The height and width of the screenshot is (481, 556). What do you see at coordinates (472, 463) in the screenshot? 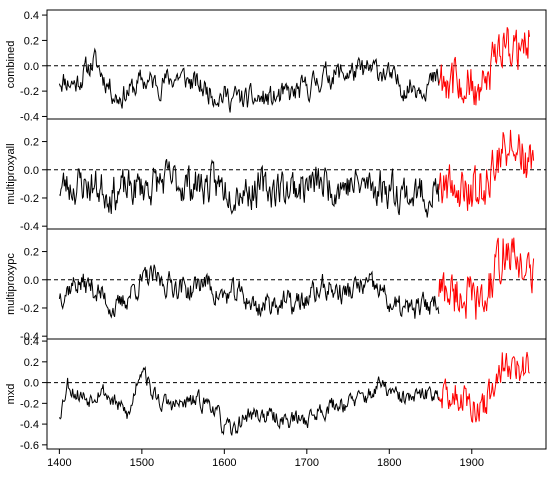
I see `x-tick-label: 1900` at bounding box center [472, 463].